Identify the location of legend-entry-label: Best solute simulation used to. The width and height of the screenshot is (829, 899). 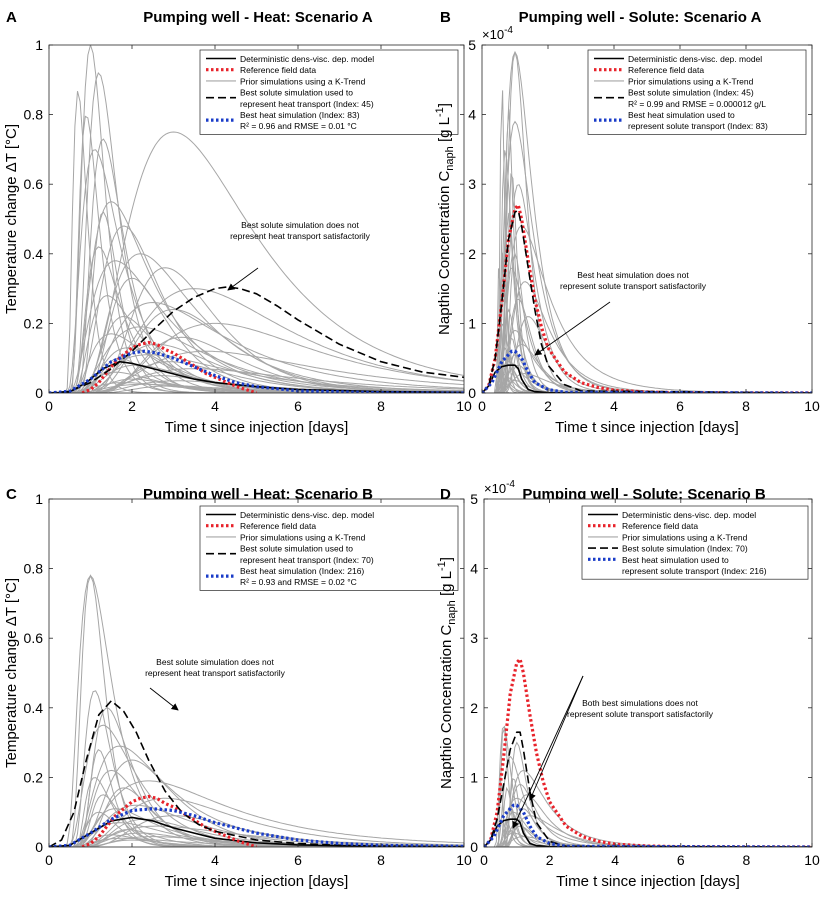
(296, 549).